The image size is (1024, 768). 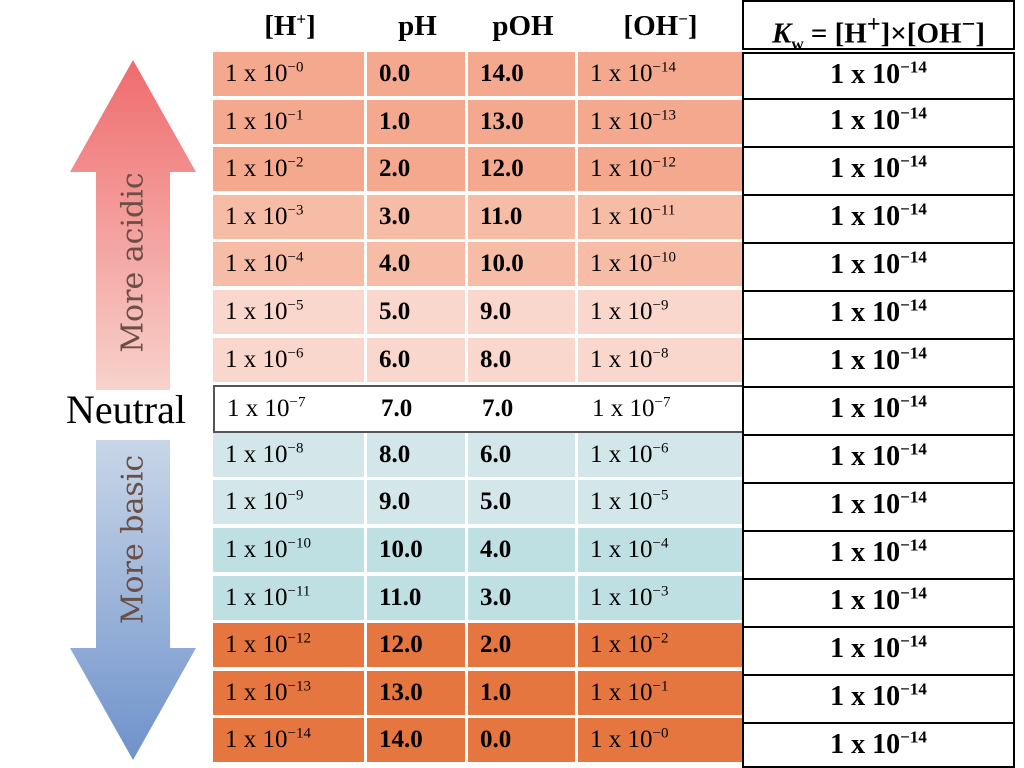 I want to click on table-row: 1 x 10−6 6.0 8.0 1 x 10−8, so click(x=478, y=359).